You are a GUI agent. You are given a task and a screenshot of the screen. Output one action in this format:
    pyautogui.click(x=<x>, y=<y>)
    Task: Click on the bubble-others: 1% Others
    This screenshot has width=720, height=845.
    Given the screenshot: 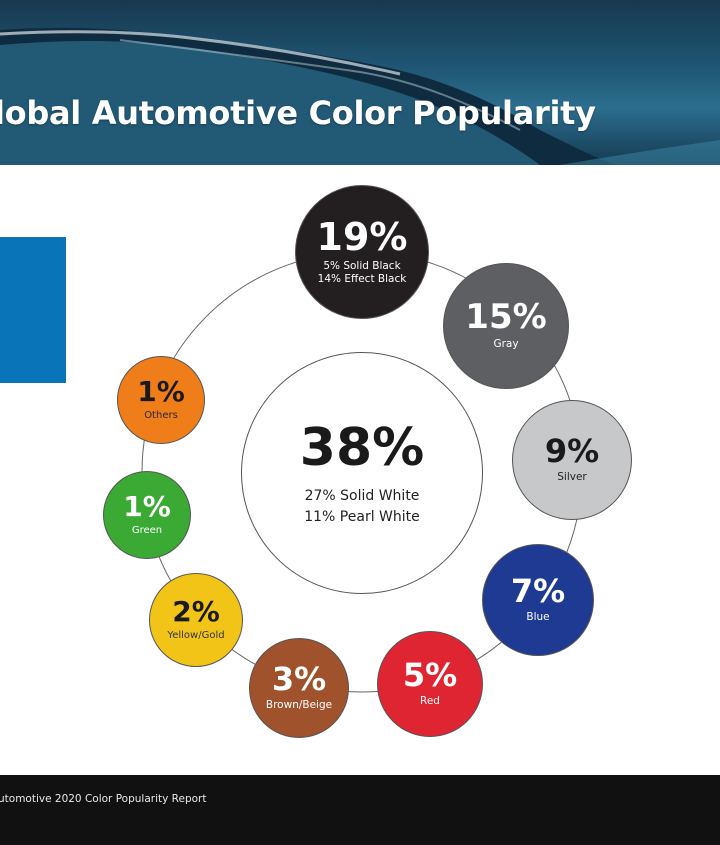 What is the action you would take?
    pyautogui.click(x=161, y=400)
    